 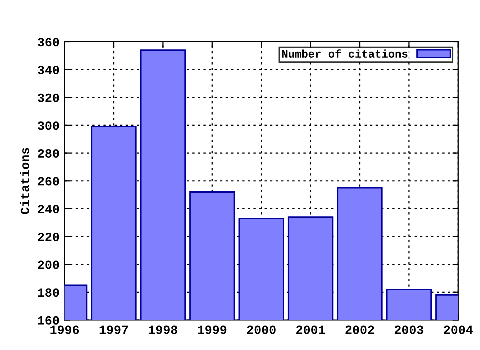 What do you see at coordinates (49, 237) in the screenshot?
I see `y-tick-label: 220` at bounding box center [49, 237].